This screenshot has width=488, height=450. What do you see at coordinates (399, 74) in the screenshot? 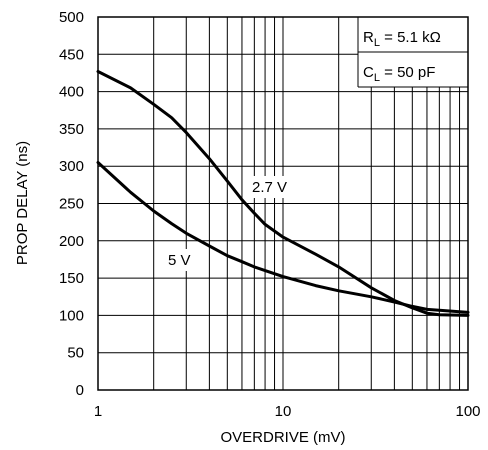
I see `cl-annotation: CL = 50 pF` at bounding box center [399, 74].